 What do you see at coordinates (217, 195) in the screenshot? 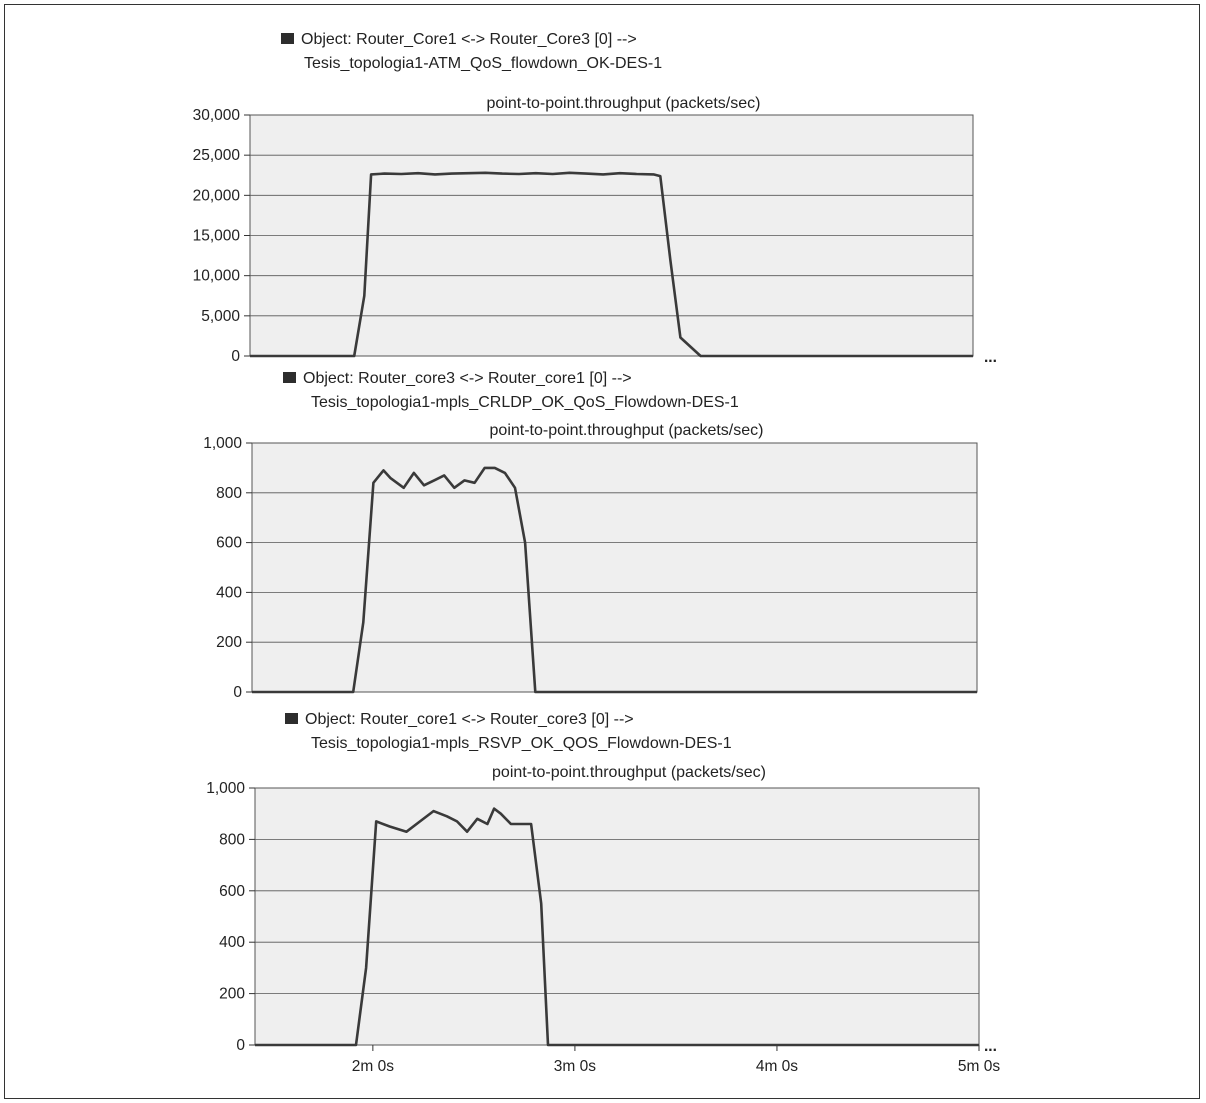
I see `y-tick-label: 20,000` at bounding box center [217, 195].